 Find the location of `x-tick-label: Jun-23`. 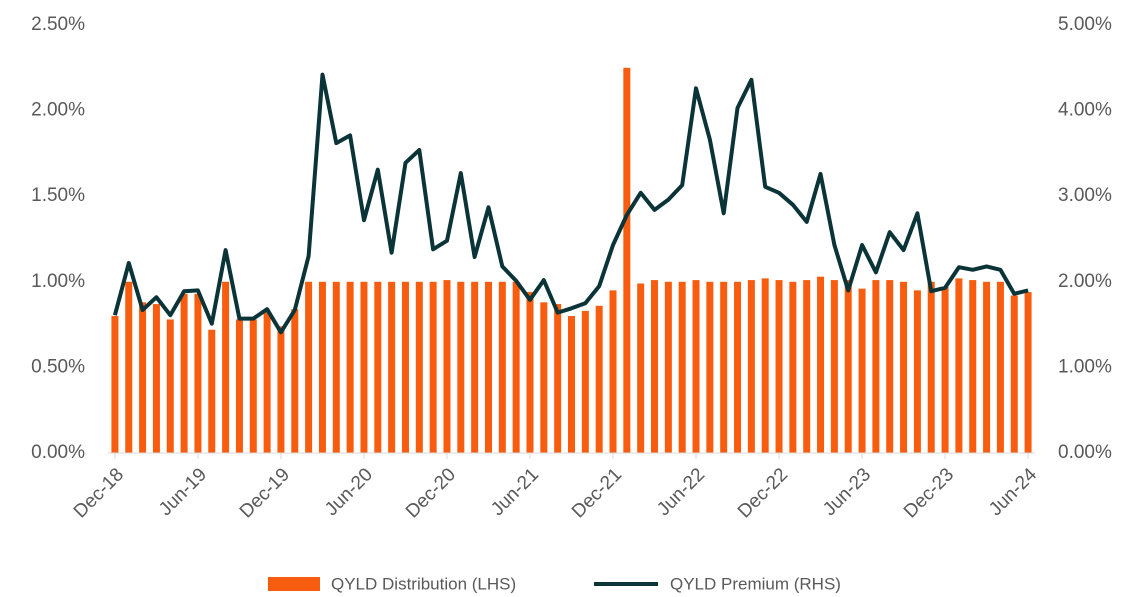

x-tick-label: Jun-23 is located at coordinates (847, 492).